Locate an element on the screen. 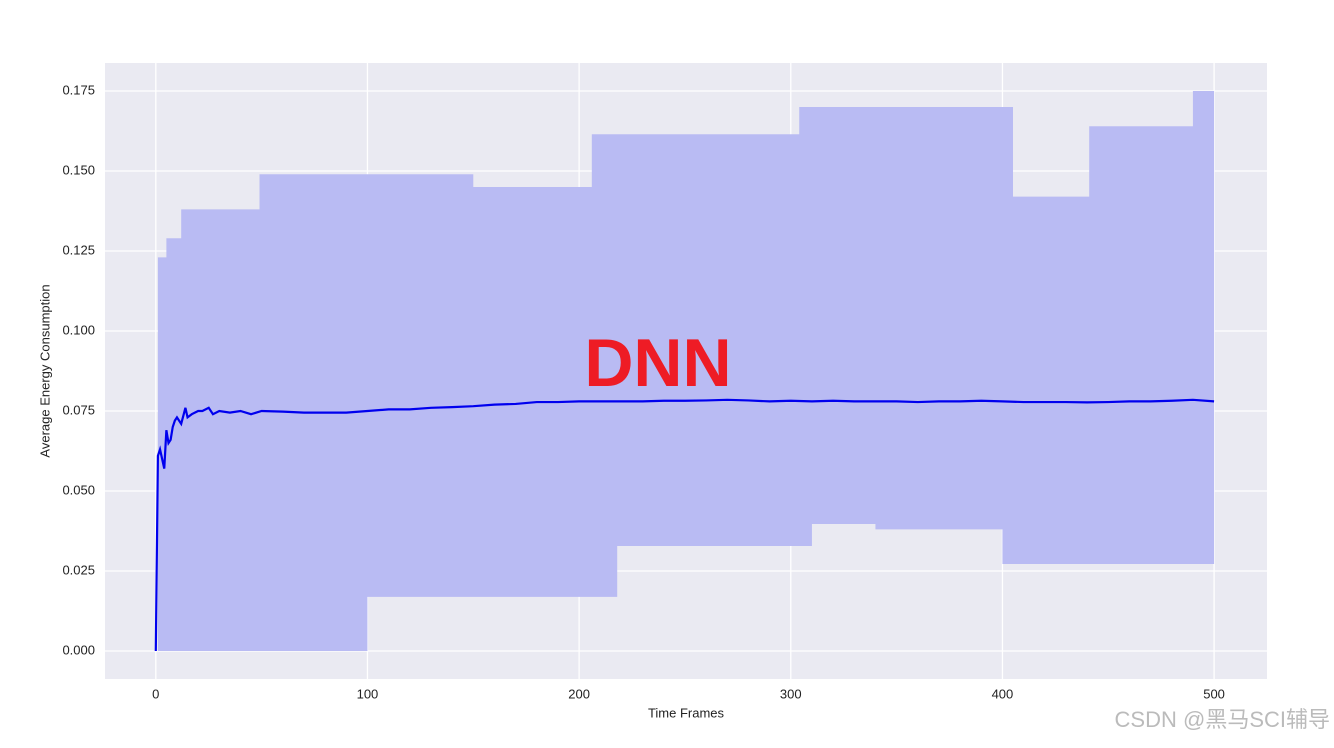 The width and height of the screenshot is (1334, 748). y-tick-label: 0.000 is located at coordinates (78, 649).